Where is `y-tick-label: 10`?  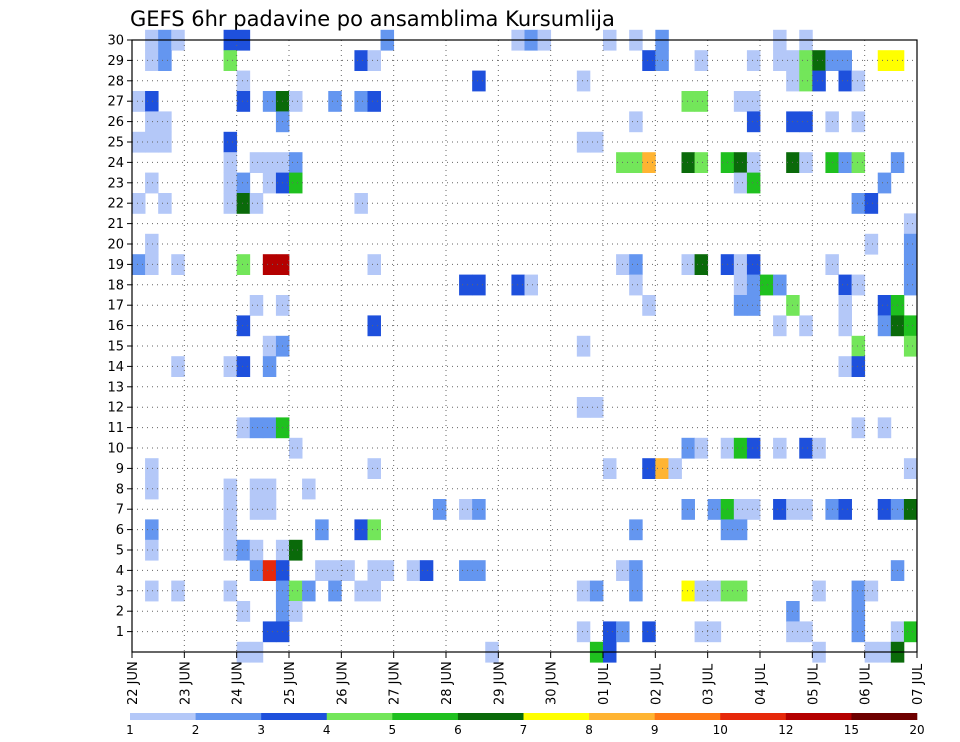 y-tick-label: 10 is located at coordinates (115, 449).